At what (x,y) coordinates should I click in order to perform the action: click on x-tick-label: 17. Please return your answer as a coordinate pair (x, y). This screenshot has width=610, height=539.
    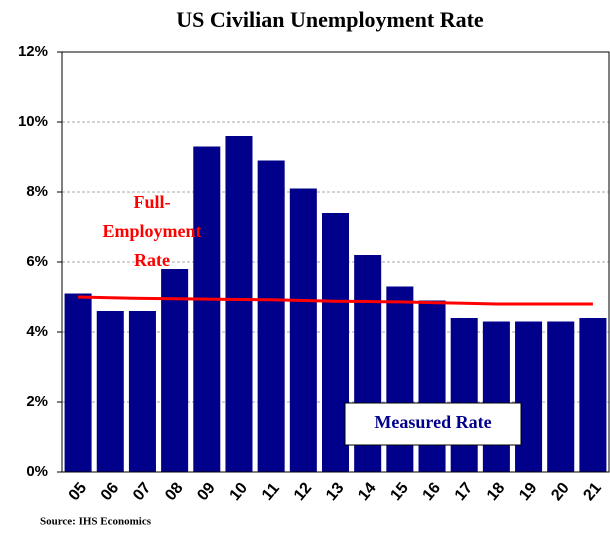
    Looking at the image, I should click on (464, 491).